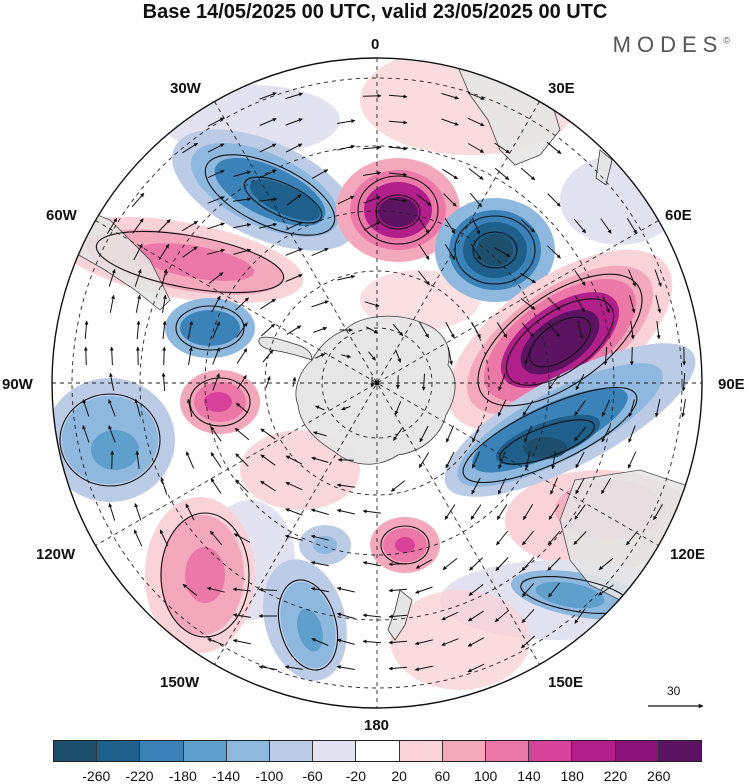 This screenshot has width=750, height=784. Describe the element at coordinates (269, 776) in the screenshot. I see `colorbar-tick-label: -100` at that location.